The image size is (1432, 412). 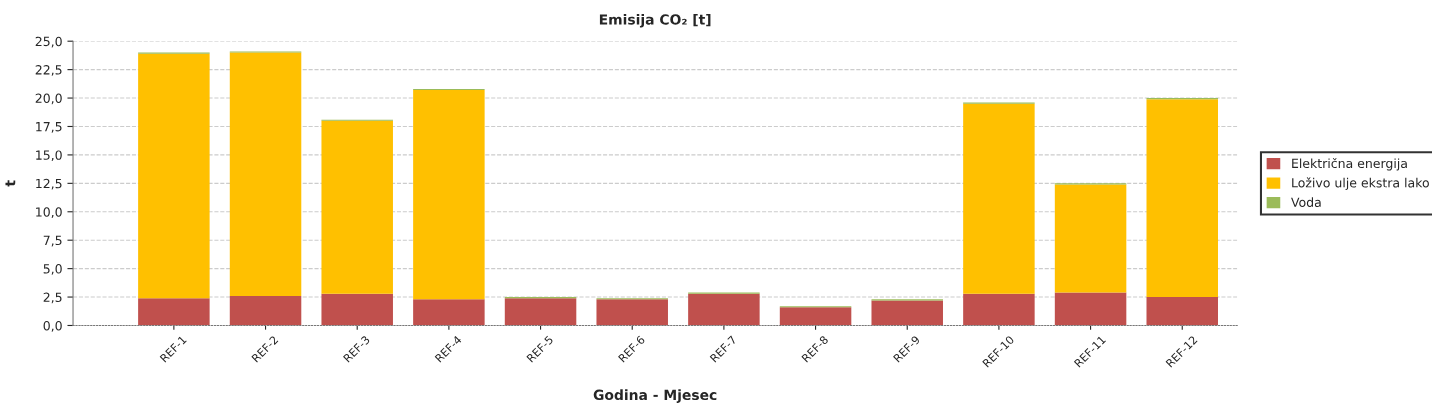 I want to click on y-tick-label: 2,5, so click(x=52, y=298).